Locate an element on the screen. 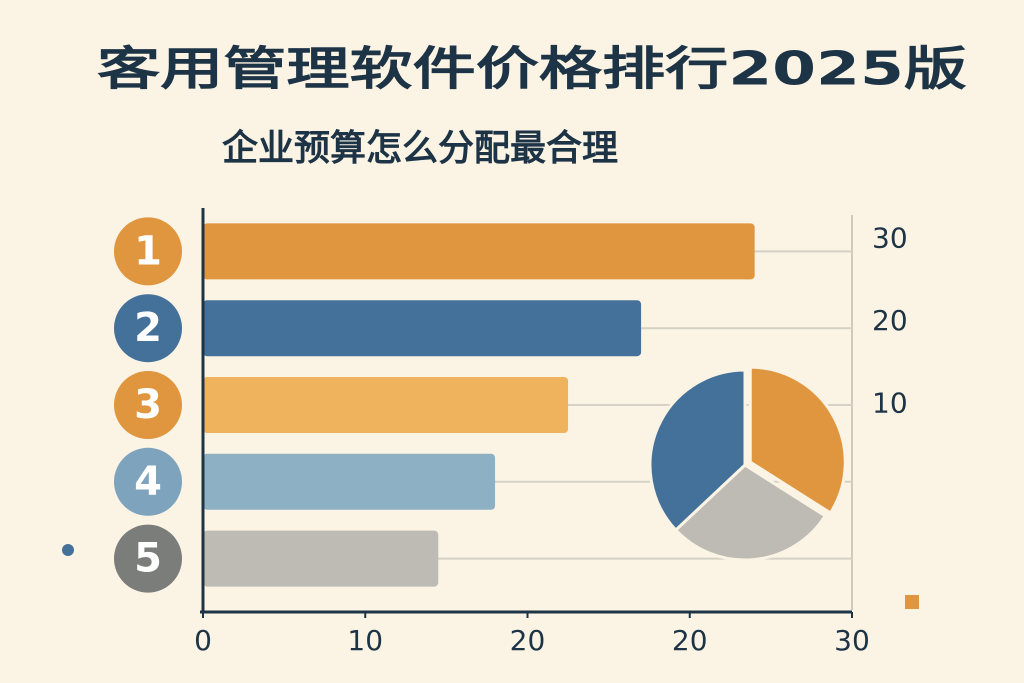 The image size is (1024, 683). y2-tick-label: 30 is located at coordinates (890, 238).